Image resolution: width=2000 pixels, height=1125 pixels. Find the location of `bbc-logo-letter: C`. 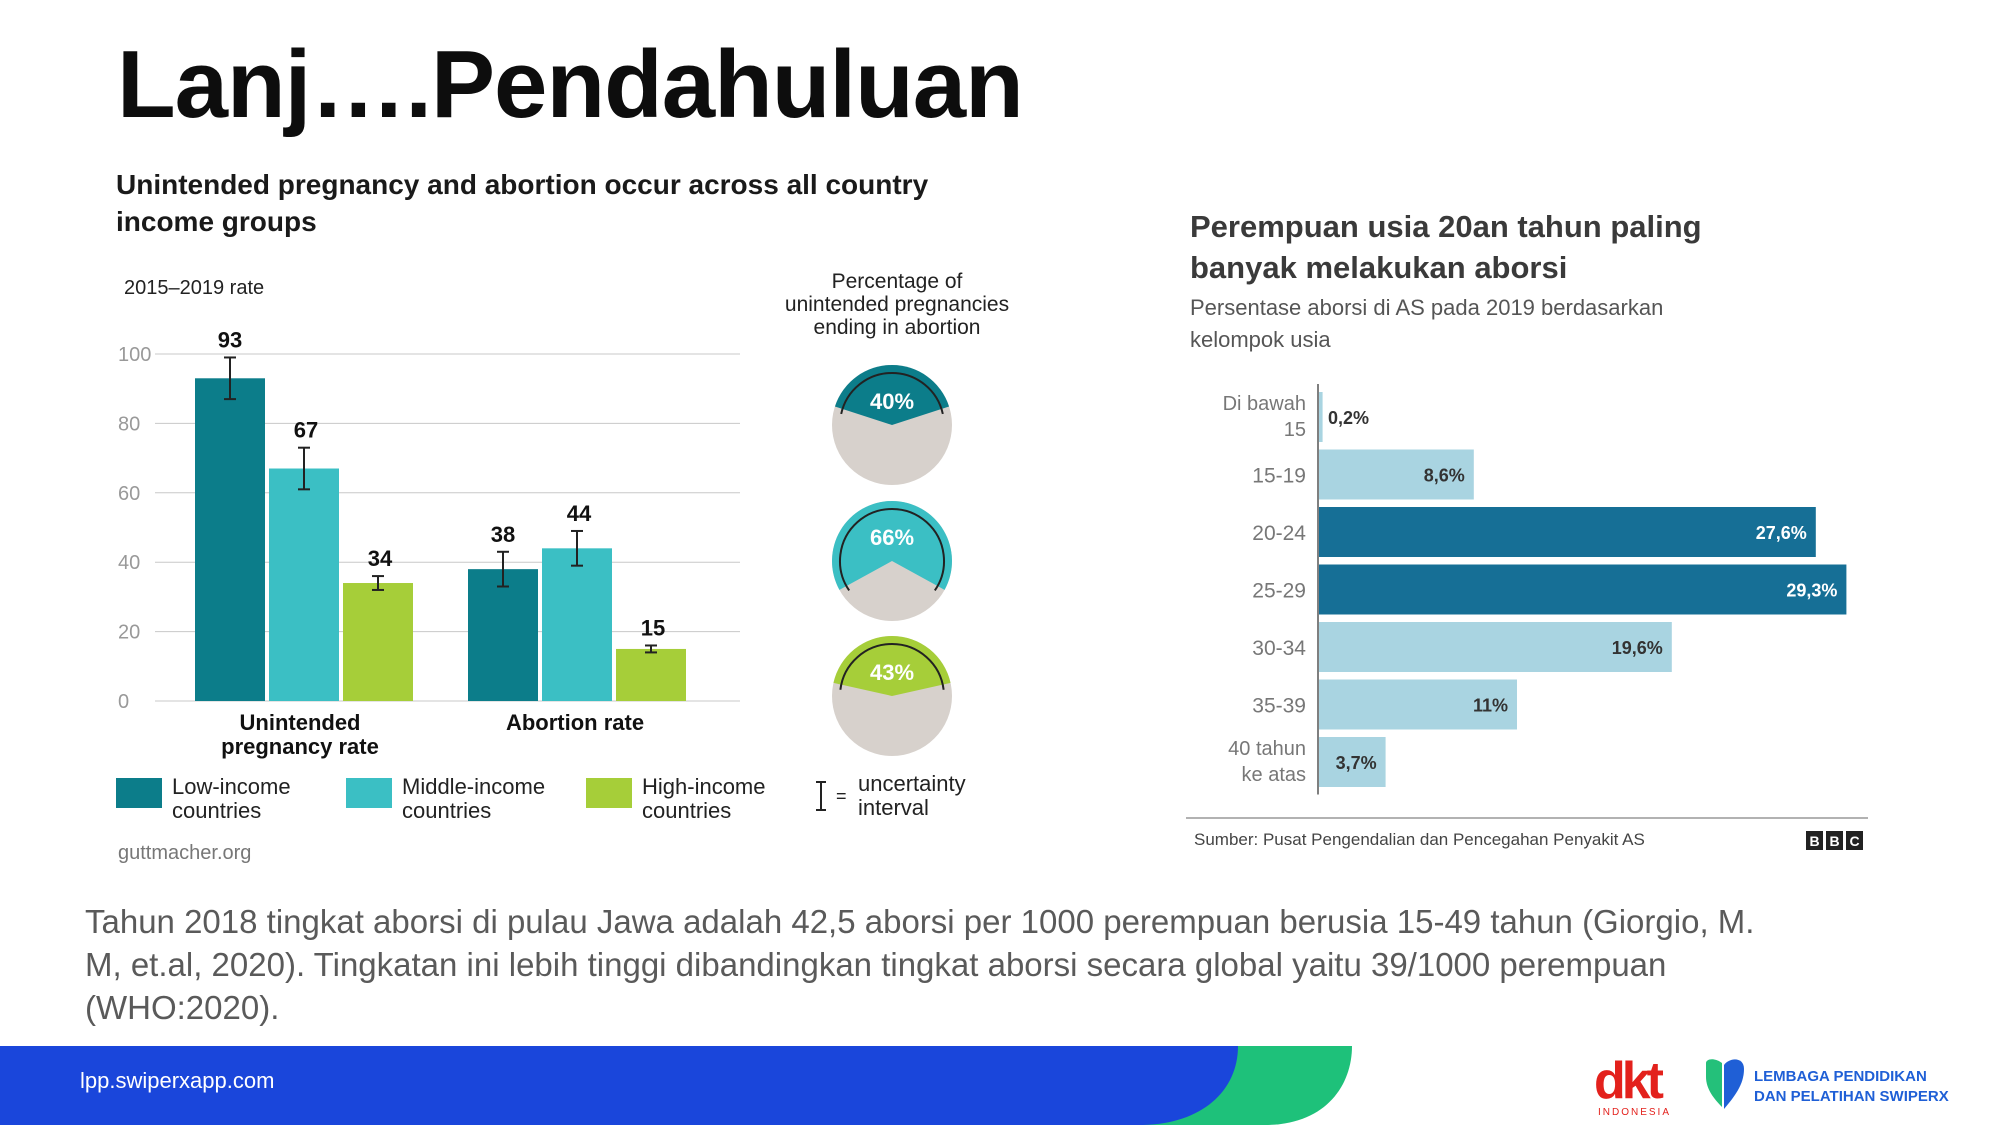

bbc-logo-letter: C is located at coordinates (1854, 841).